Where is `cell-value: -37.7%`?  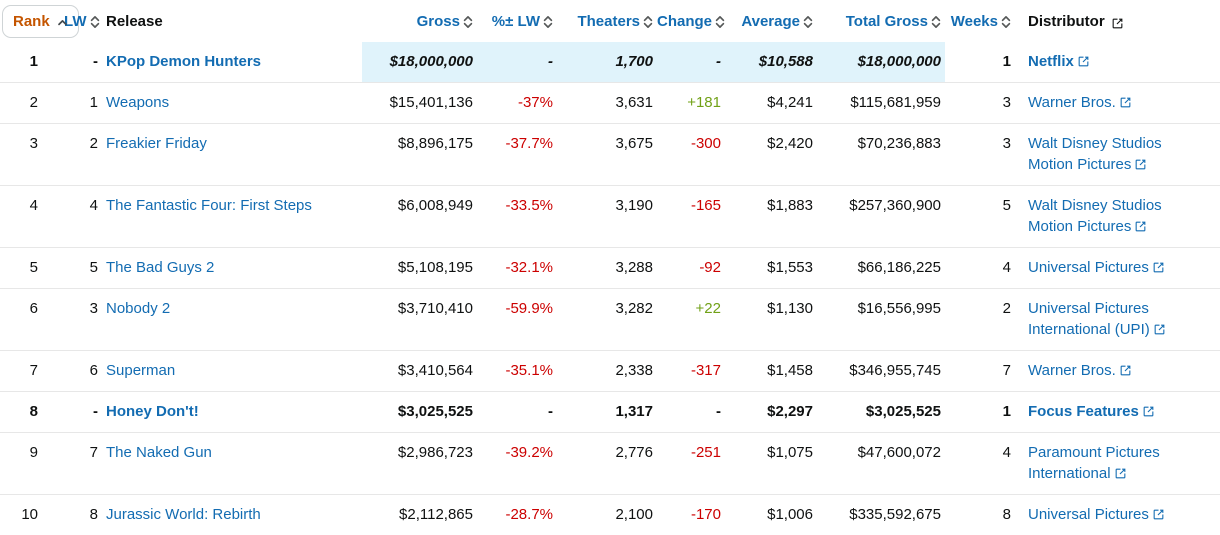
cell-value: -37.7% is located at coordinates (529, 143).